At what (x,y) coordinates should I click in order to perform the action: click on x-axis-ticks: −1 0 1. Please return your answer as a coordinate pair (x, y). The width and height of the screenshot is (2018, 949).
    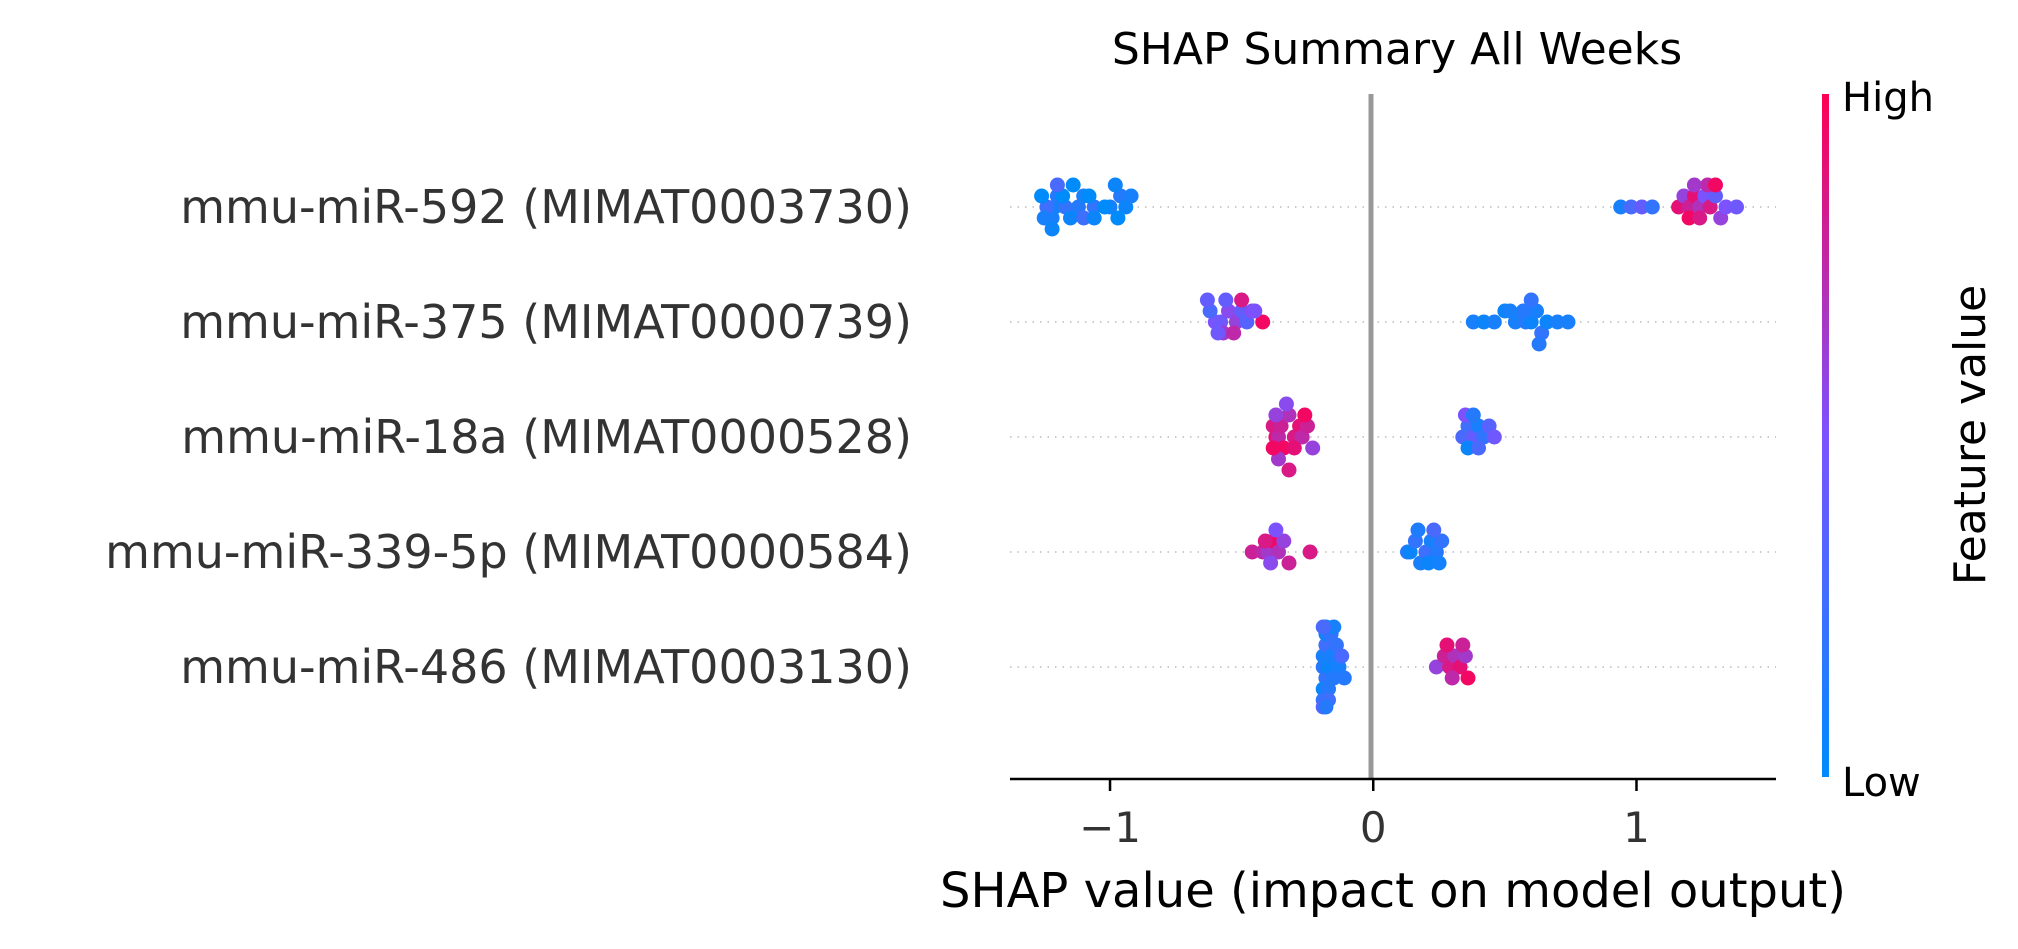
    Looking at the image, I should click on (1364, 815).